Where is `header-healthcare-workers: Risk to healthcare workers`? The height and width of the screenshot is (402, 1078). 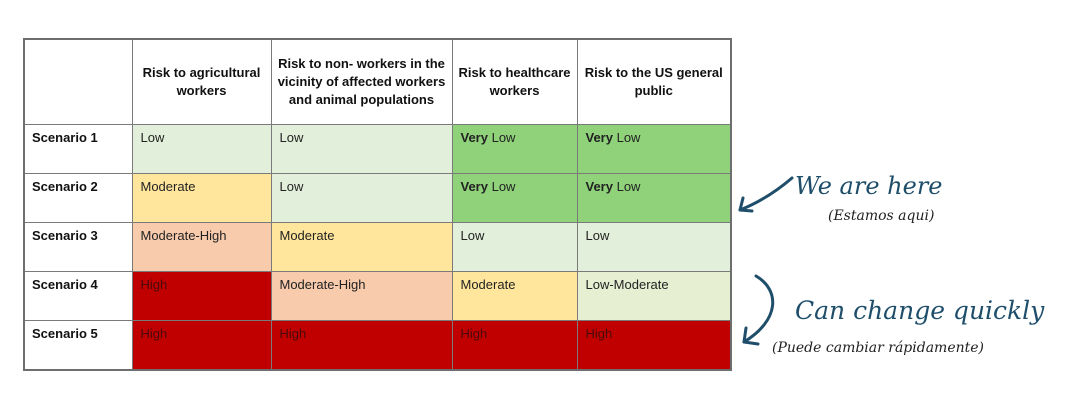
header-healthcare-workers: Risk to healthcare workers is located at coordinates (514, 81).